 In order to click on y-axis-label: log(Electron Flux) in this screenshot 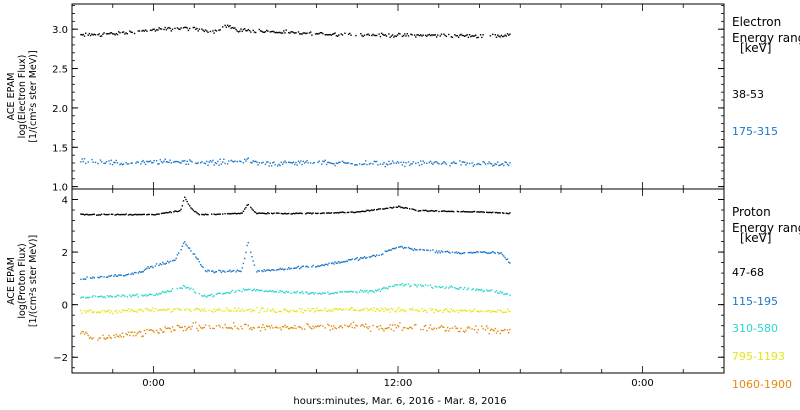, I will do `click(22, 97)`.